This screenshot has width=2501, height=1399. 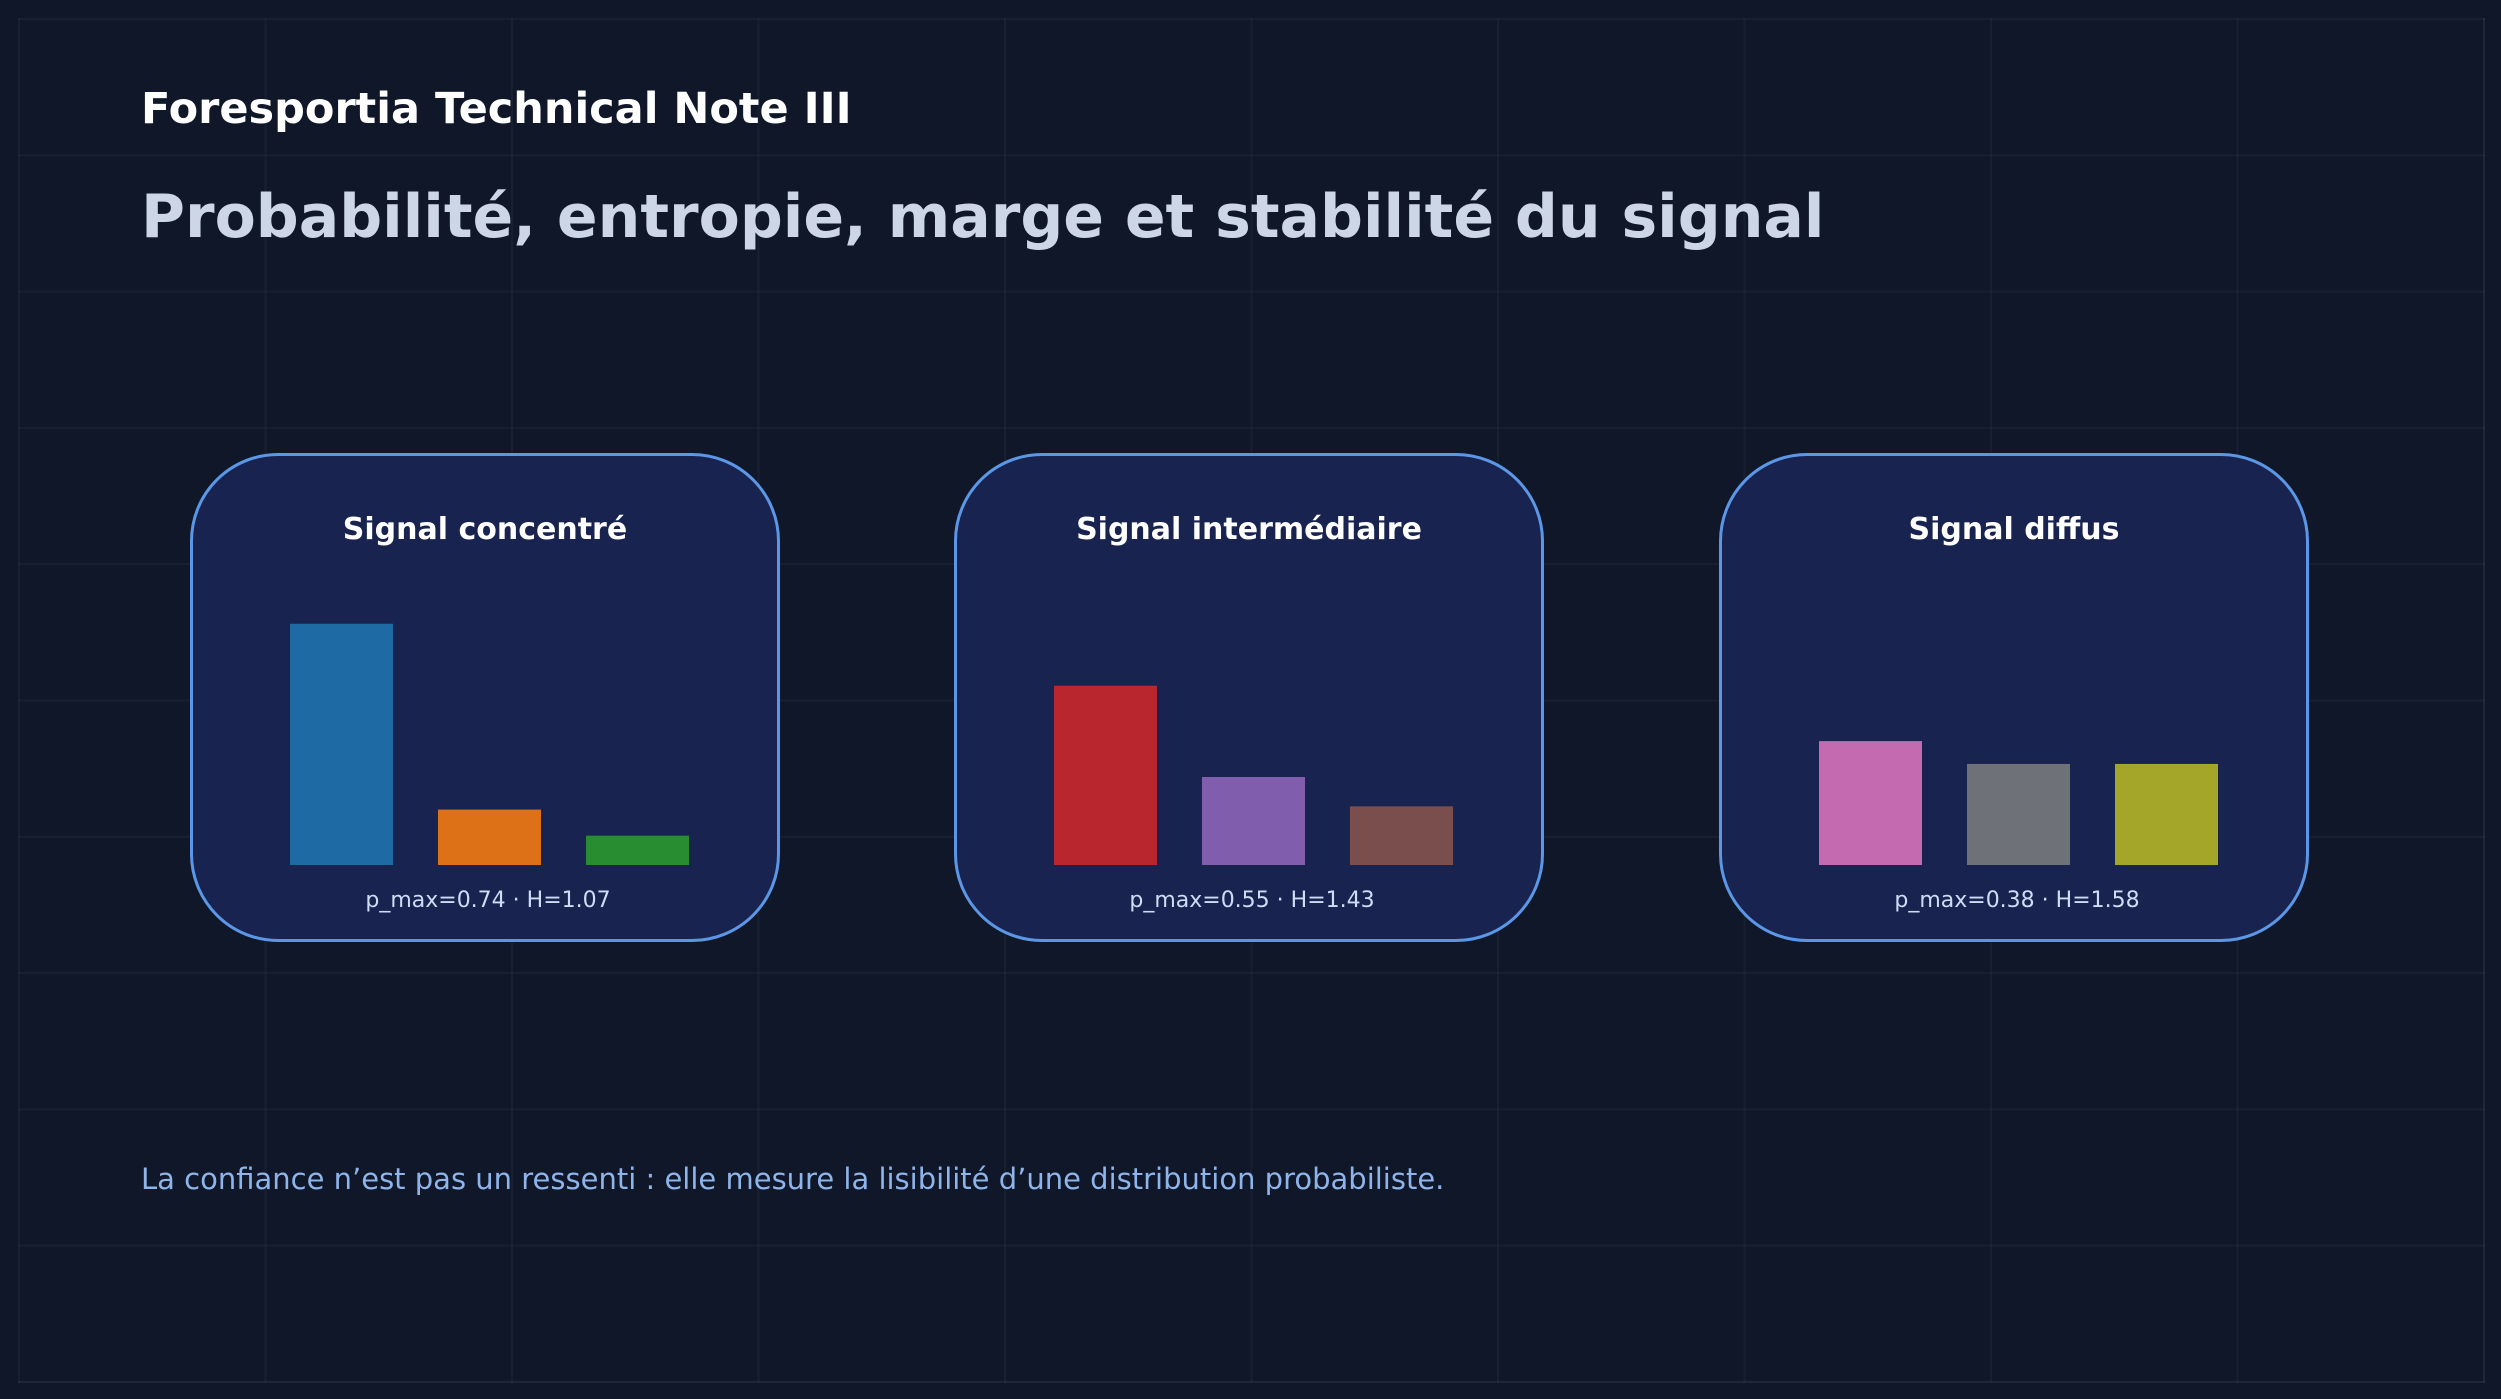 What do you see at coordinates (496, 109) in the screenshot?
I see `page-title: Foresportia Technical Note III` at bounding box center [496, 109].